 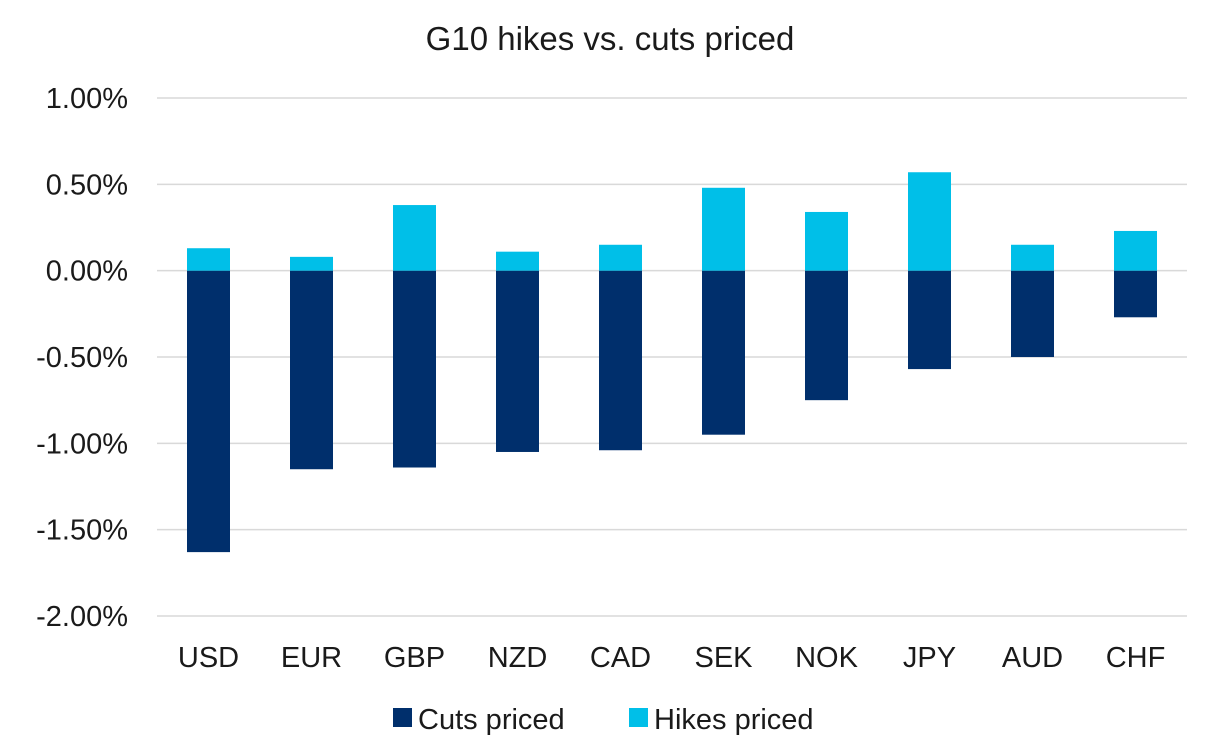 I want to click on y-tick-label: 0.50%, so click(x=87, y=185).